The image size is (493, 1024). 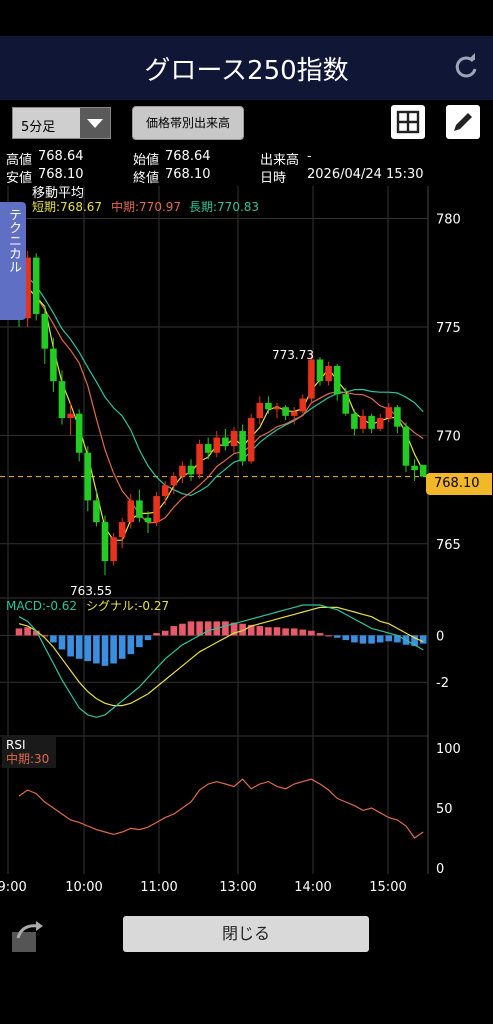 I want to click on price-tick-label: 765, so click(x=448, y=545).